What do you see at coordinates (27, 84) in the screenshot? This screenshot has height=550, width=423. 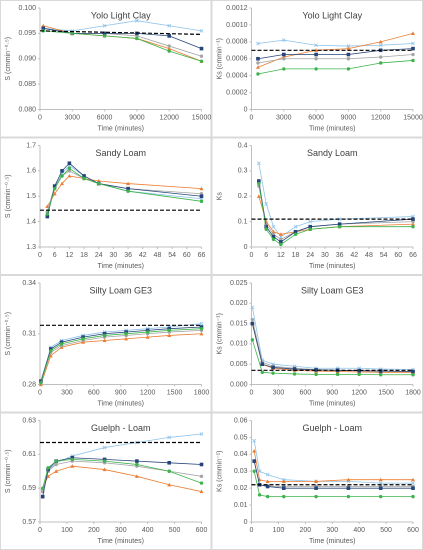 I see `y-tick-label: 0.085` at bounding box center [27, 84].